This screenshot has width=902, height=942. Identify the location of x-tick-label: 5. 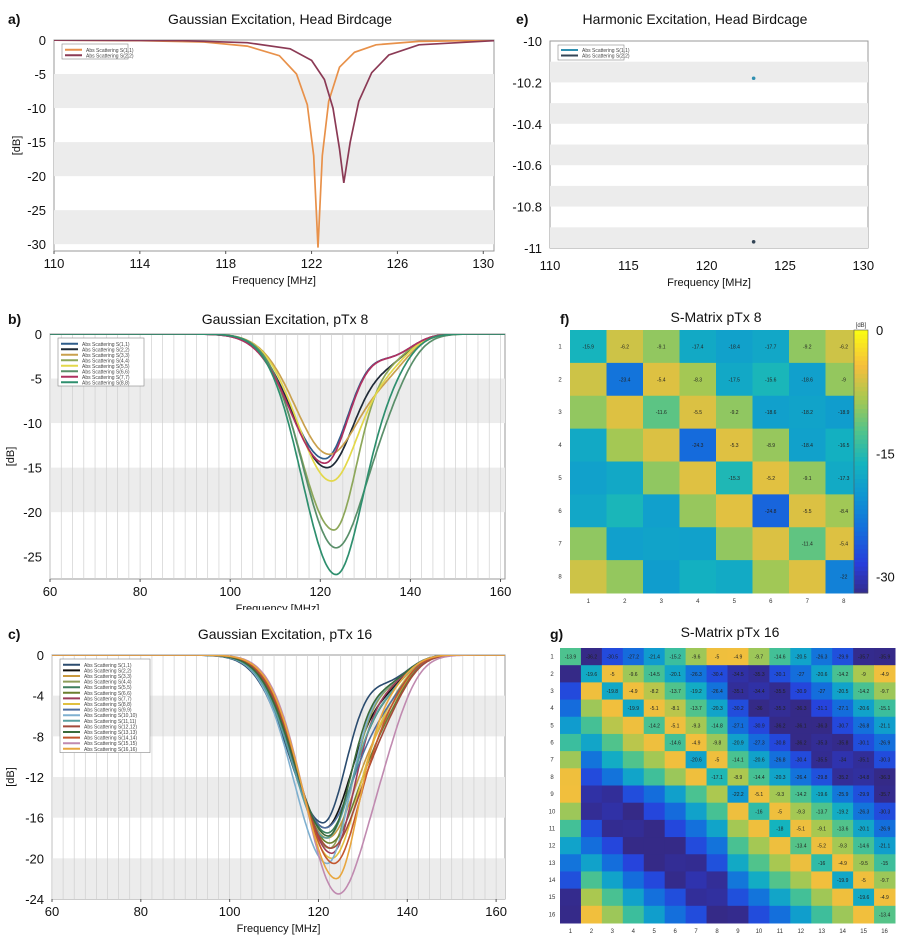
(655, 932).